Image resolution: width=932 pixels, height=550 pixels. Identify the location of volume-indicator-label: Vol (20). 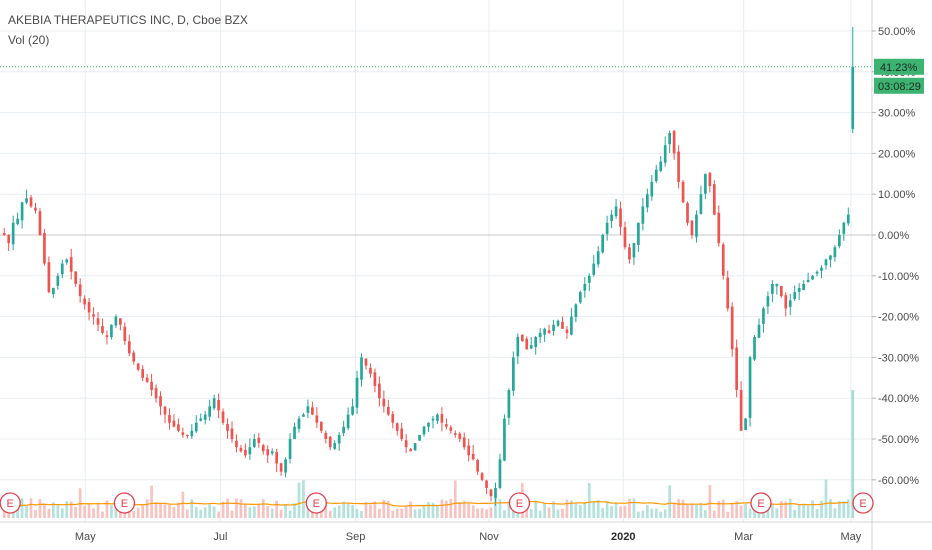
(29, 40).